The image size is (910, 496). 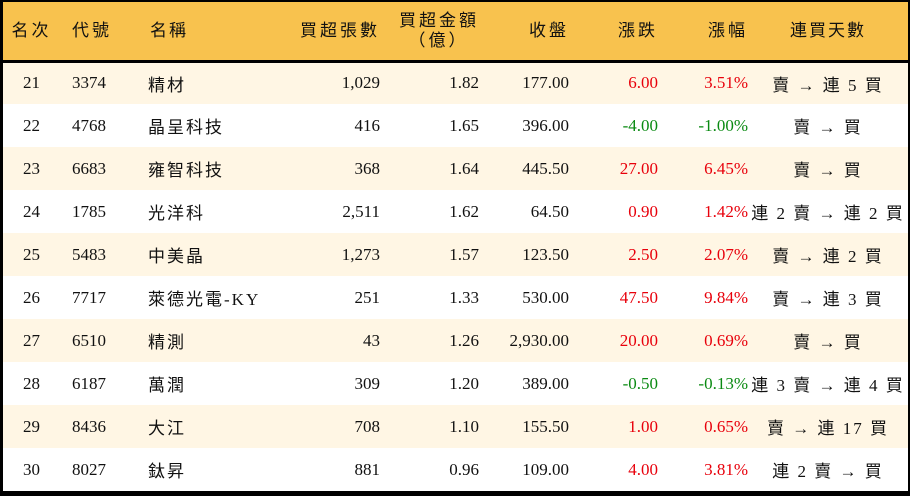 What do you see at coordinates (167, 471) in the screenshot?
I see `cell-name: 鈦昇` at bounding box center [167, 471].